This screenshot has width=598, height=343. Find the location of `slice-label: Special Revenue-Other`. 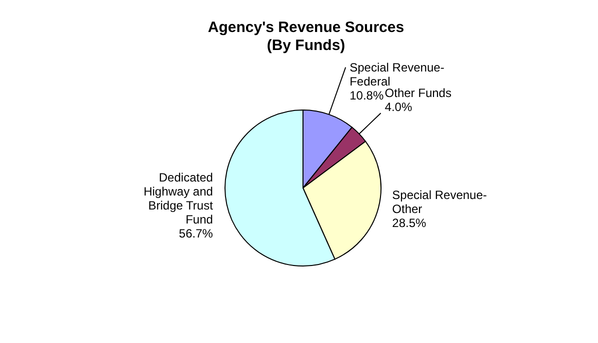

slice-label: Special Revenue-Other is located at coordinates (439, 202).